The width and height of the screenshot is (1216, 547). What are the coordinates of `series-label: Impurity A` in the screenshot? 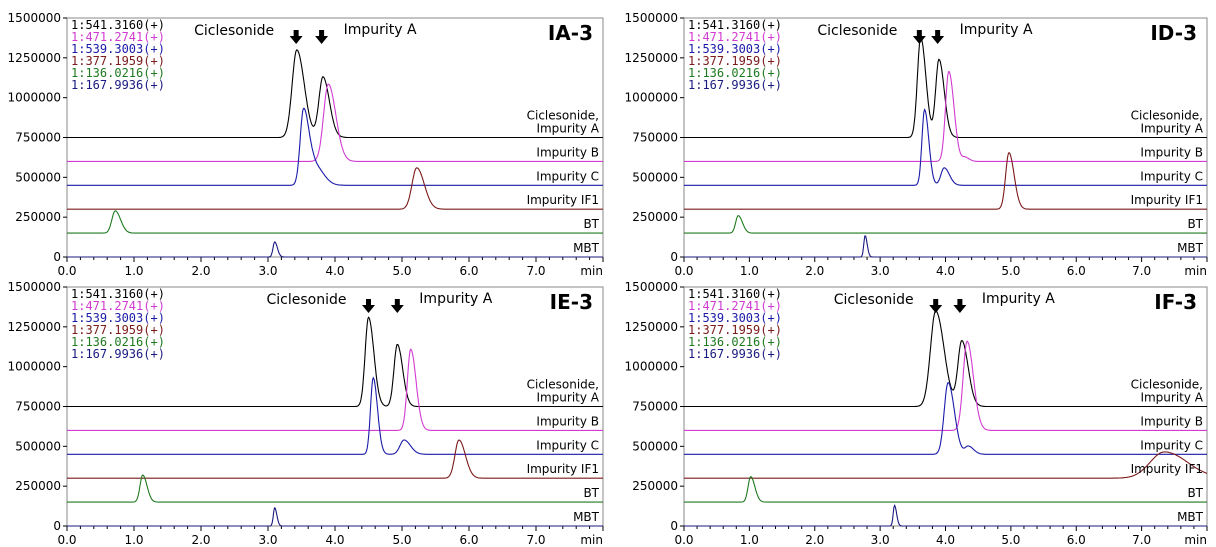 It's located at (1171, 398).